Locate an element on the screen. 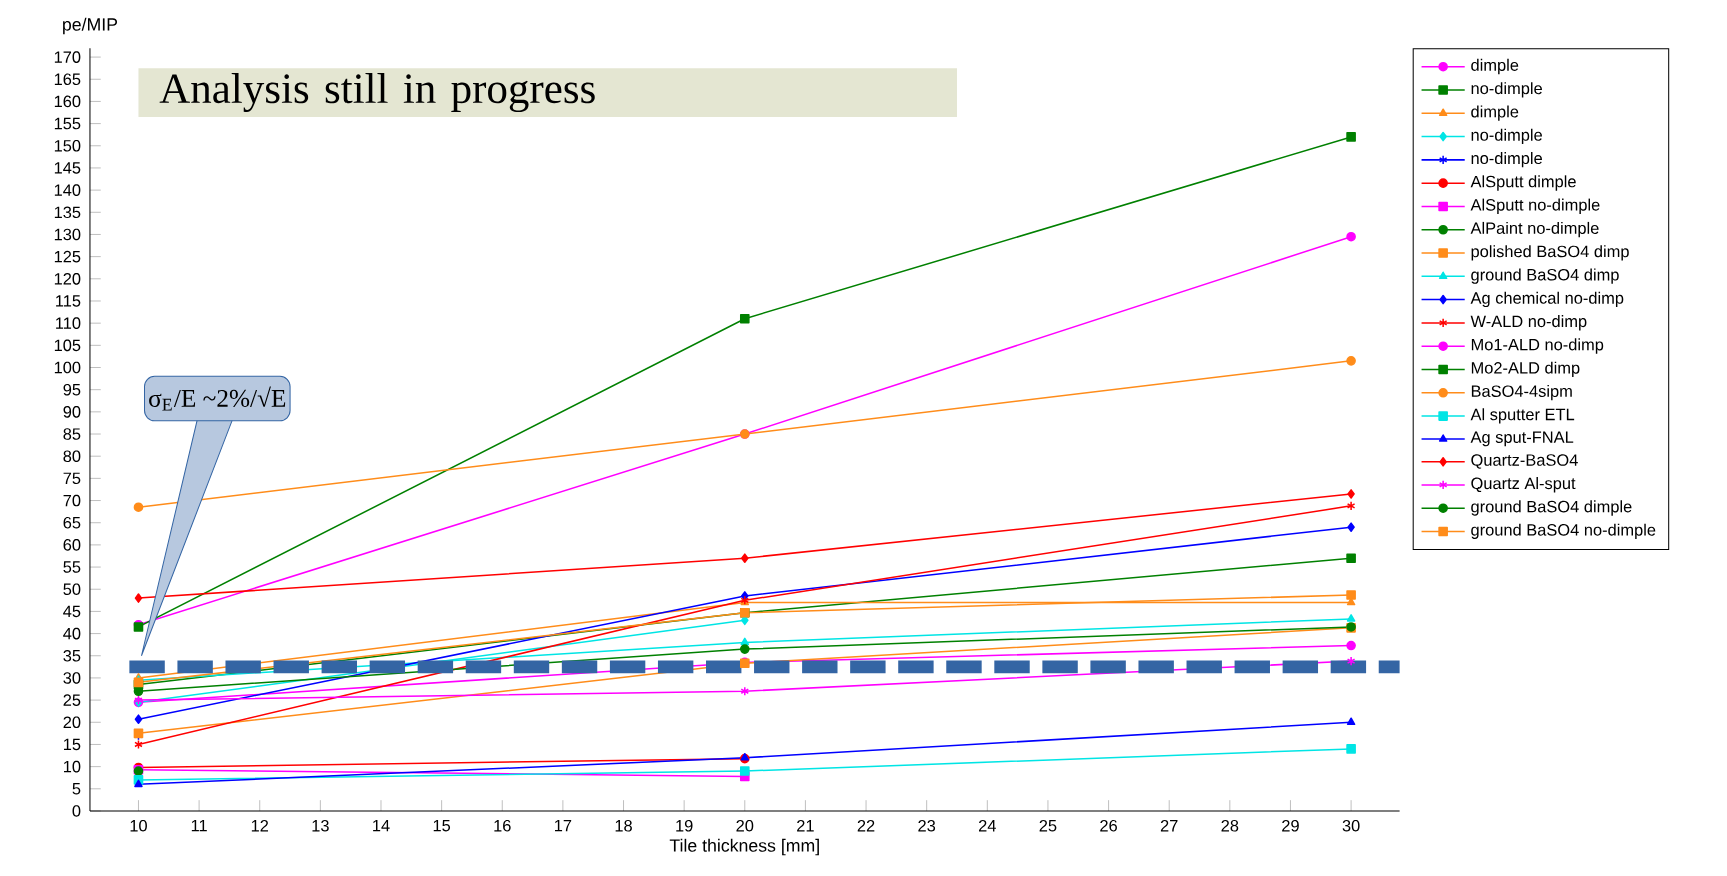  x-tick-label: 20 is located at coordinates (745, 826).